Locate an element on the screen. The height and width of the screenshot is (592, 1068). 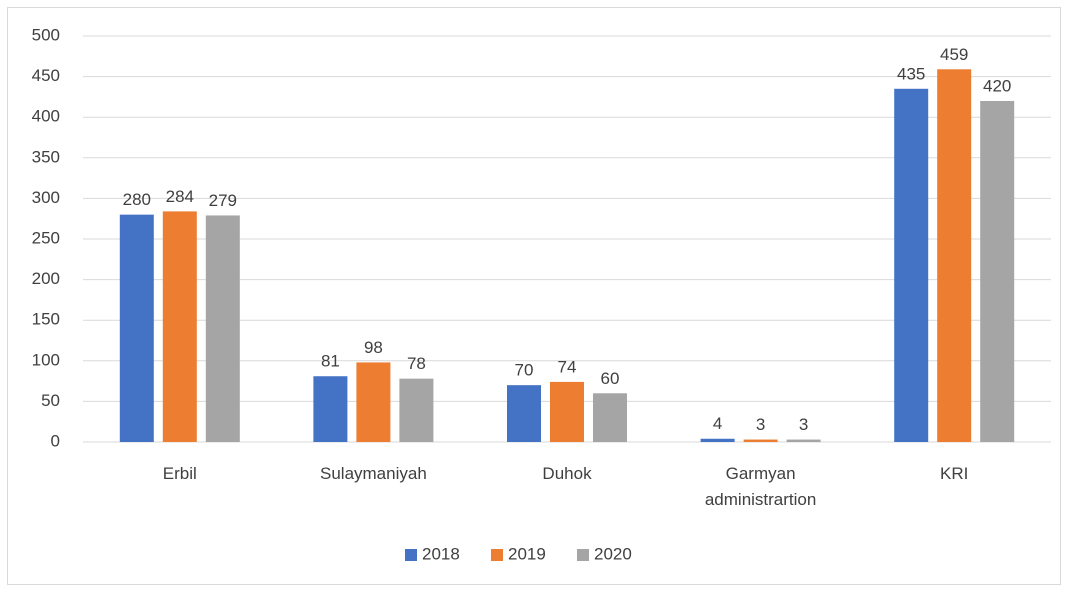
x-tick-label: KRI is located at coordinates (954, 473).